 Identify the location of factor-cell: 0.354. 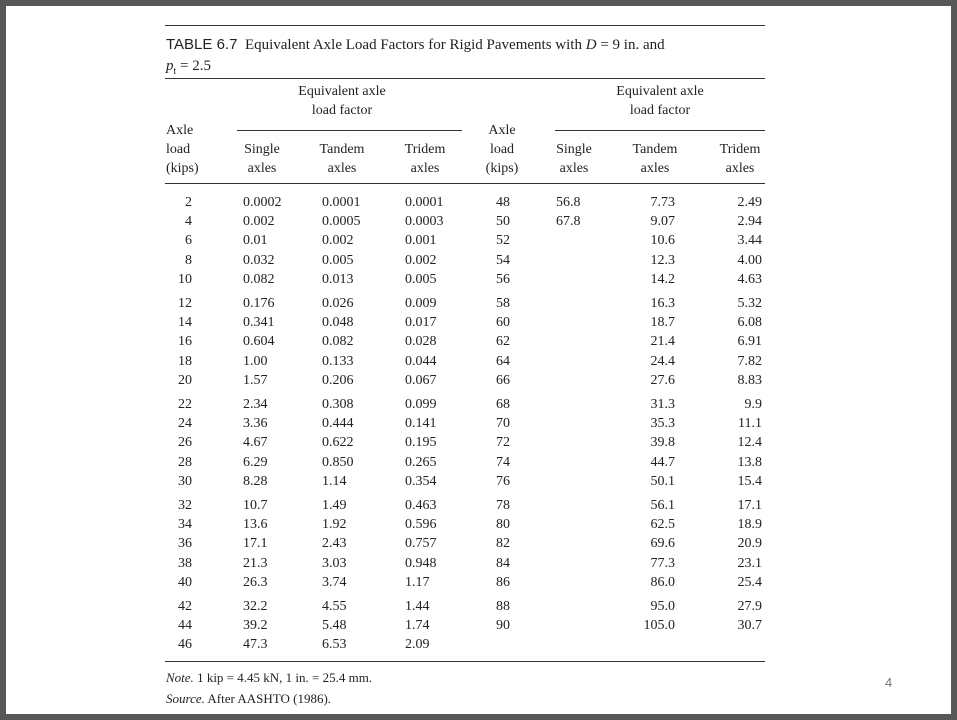
(421, 481).